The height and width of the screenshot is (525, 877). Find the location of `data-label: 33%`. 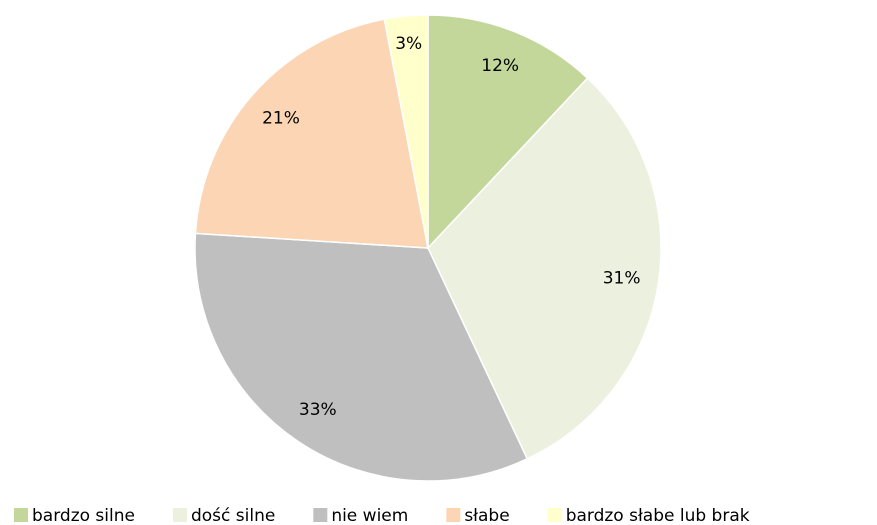

data-label: 33% is located at coordinates (318, 410).